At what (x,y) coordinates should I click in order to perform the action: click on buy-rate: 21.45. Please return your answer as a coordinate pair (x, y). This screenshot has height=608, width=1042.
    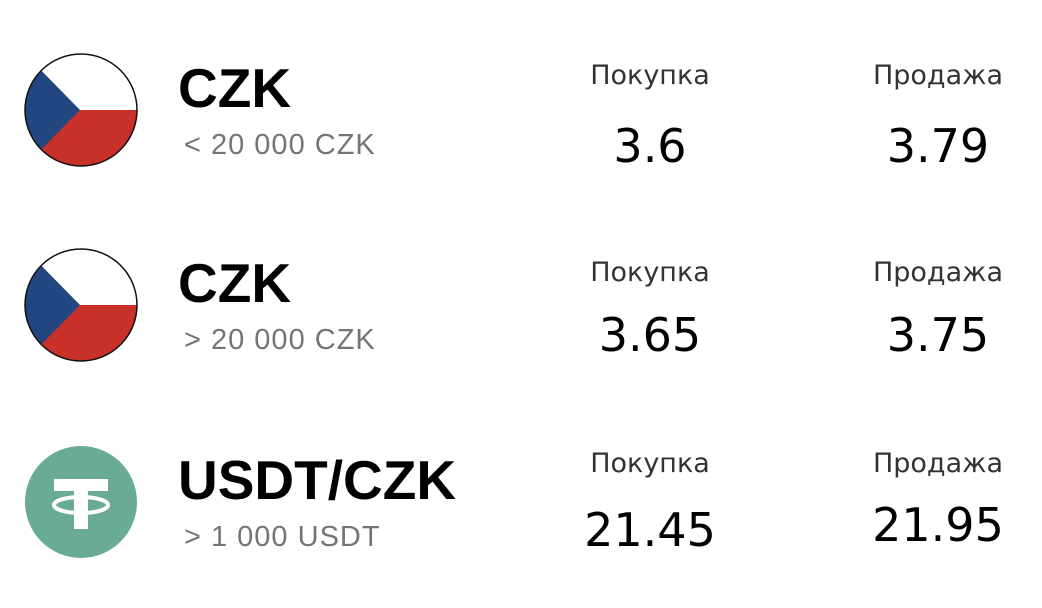
    Looking at the image, I should click on (650, 530).